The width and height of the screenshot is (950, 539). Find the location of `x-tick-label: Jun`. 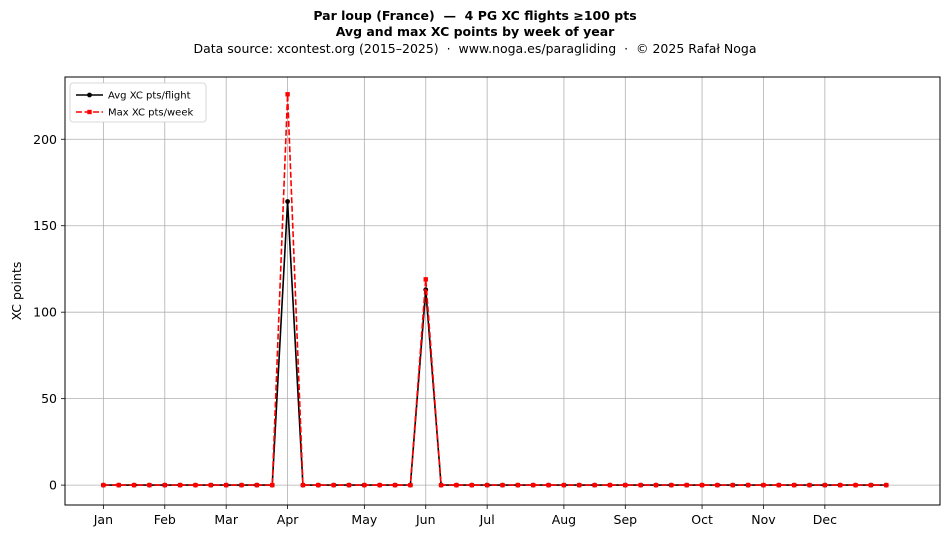

x-tick-label: Jun is located at coordinates (425, 519).